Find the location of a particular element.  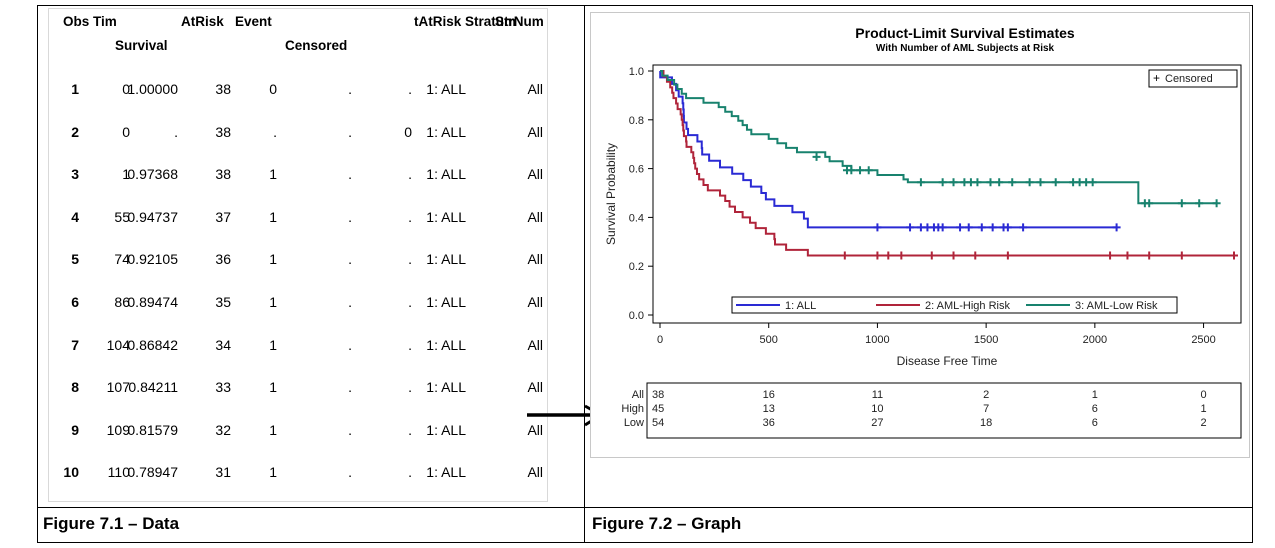

caption-data: Figure 7.1 – Data is located at coordinates (111, 523).